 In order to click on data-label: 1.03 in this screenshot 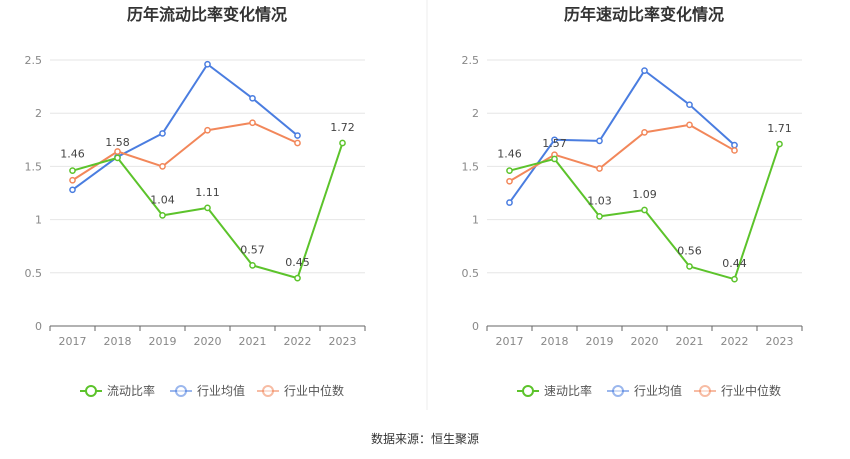, I will do `click(599, 200)`.